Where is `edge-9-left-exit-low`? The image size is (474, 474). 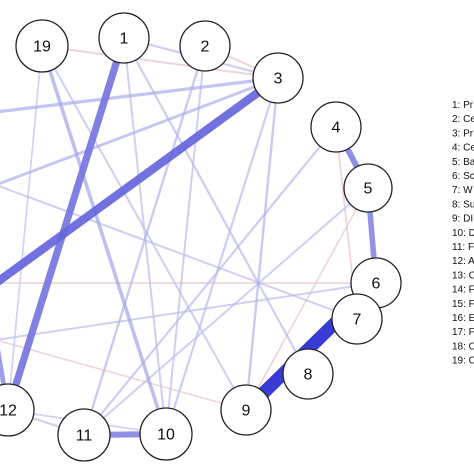 edge-9-left-exit-low is located at coordinates (123, 375).